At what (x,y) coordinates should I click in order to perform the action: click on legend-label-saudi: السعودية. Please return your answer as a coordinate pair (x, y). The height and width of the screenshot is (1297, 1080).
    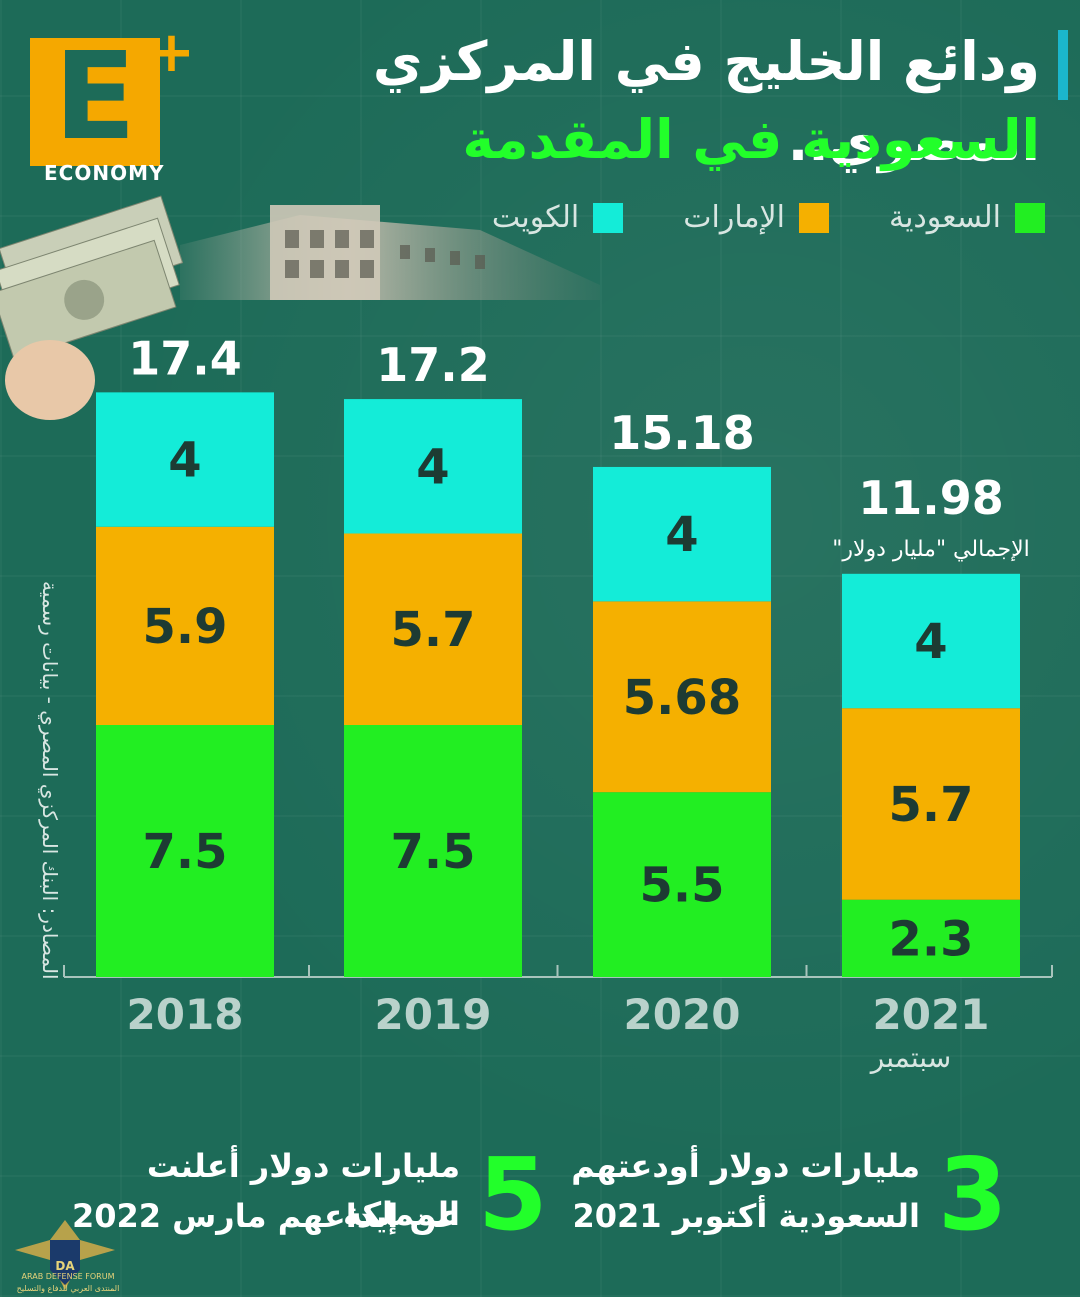
    Looking at the image, I should click on (944, 217).